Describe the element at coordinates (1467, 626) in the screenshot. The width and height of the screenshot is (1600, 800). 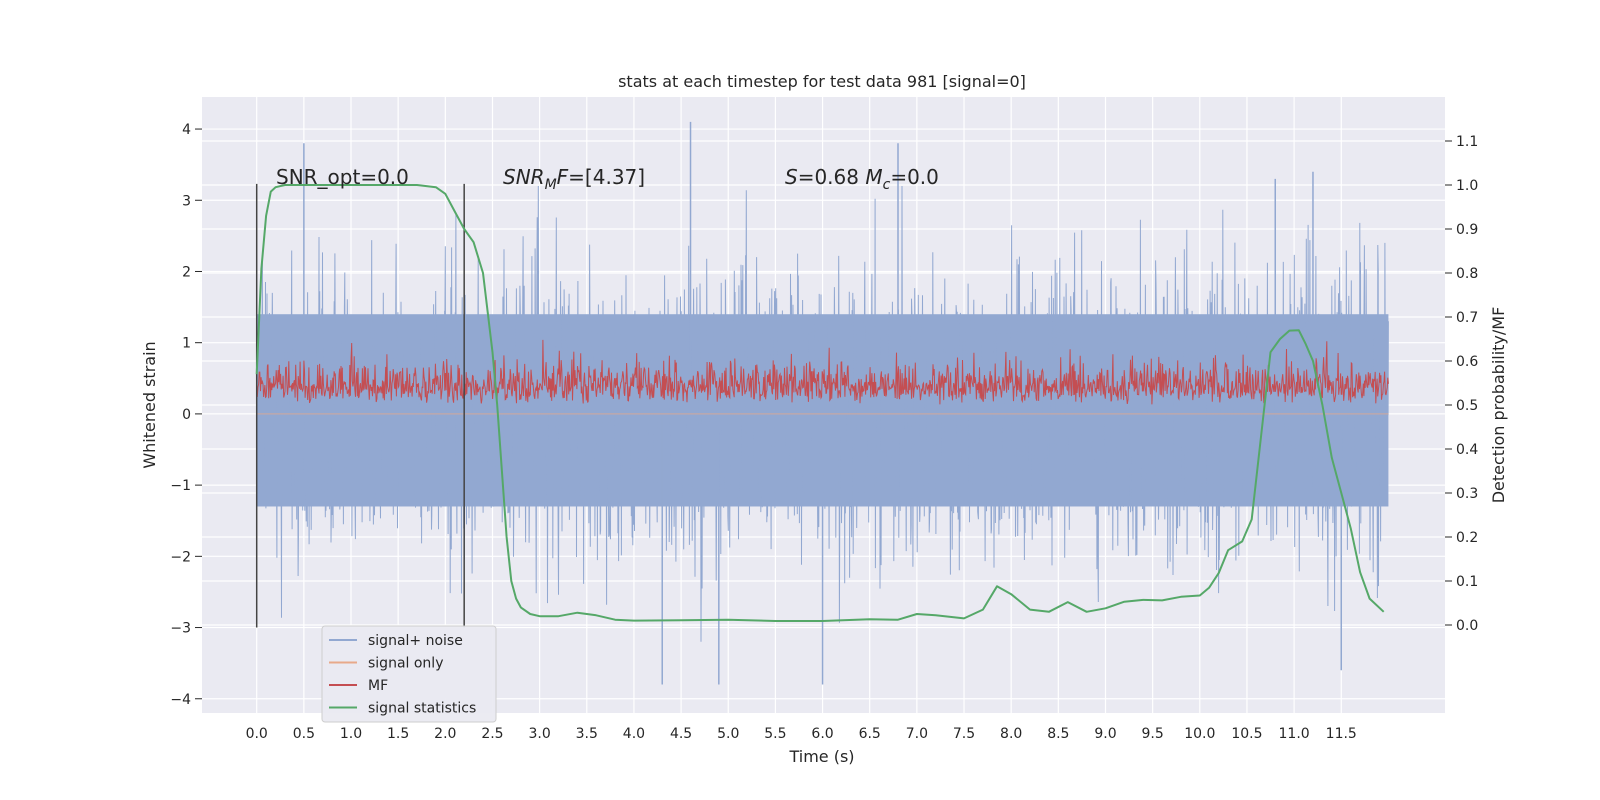
I see `y2-tick-label: 0.0` at that location.